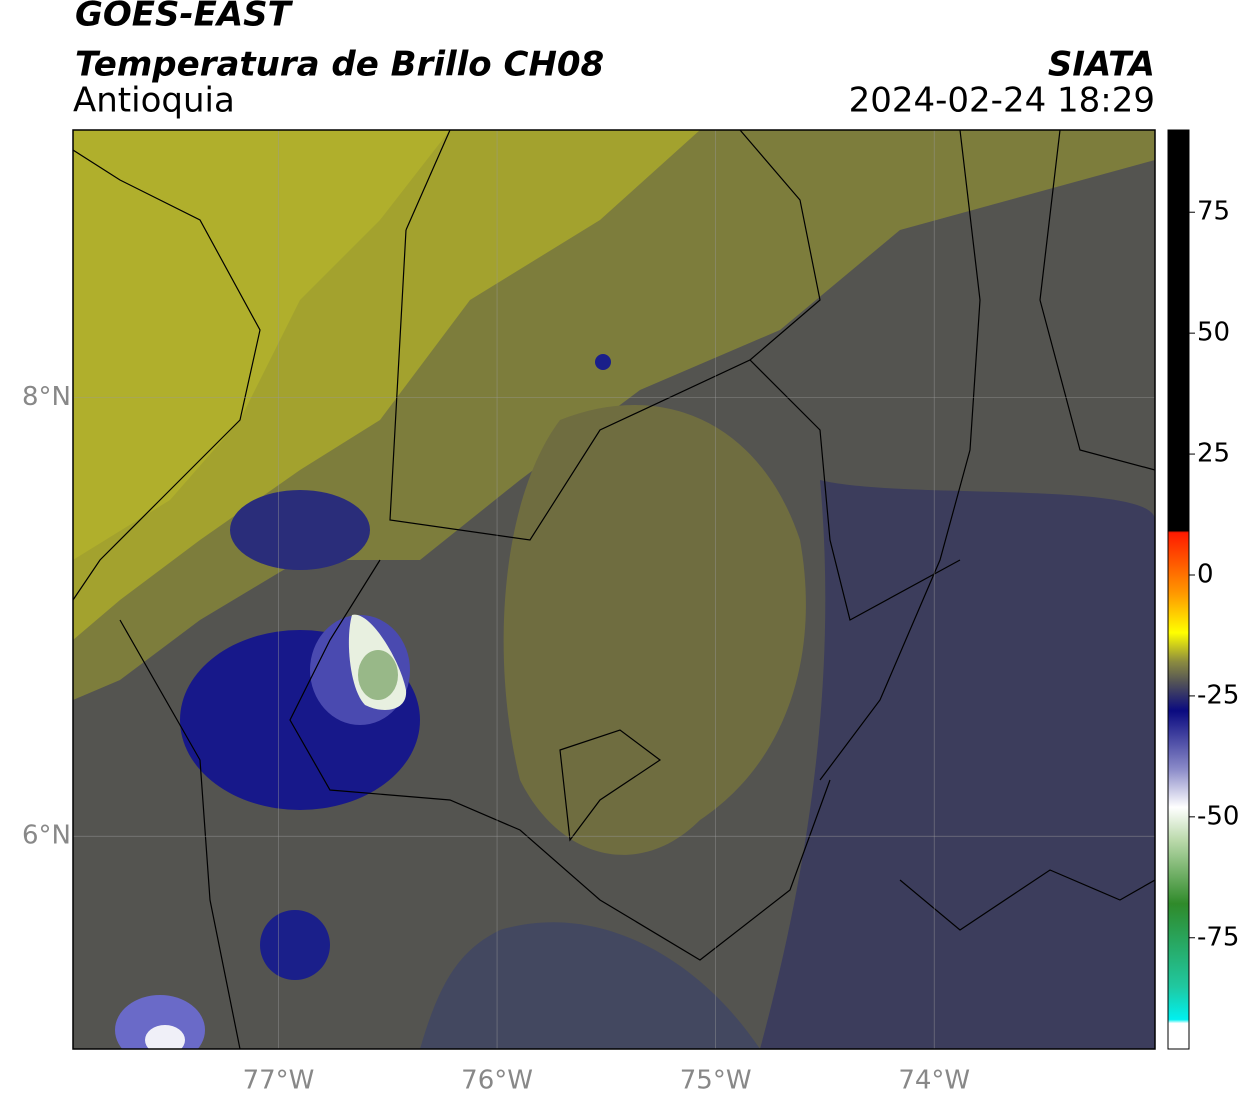  Describe the element at coordinates (497, 1081) in the screenshot. I see `lon-label: 76°W` at that location.